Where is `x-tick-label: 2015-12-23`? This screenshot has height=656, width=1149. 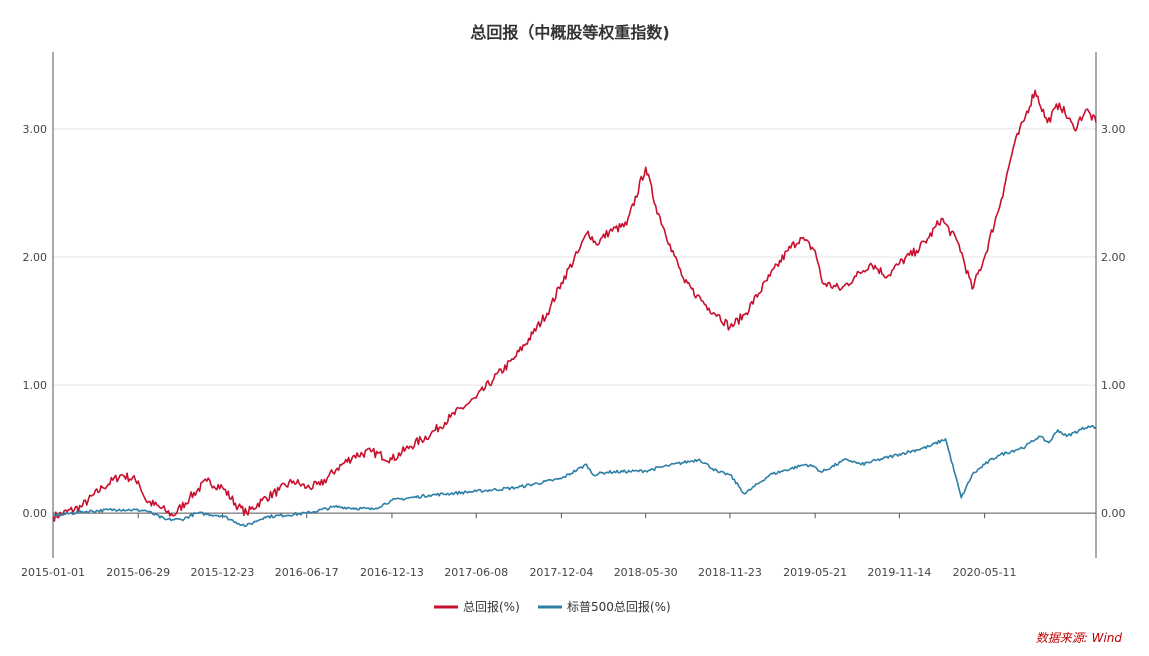
x-tick-label: 2015-12-23 is located at coordinates (223, 572).